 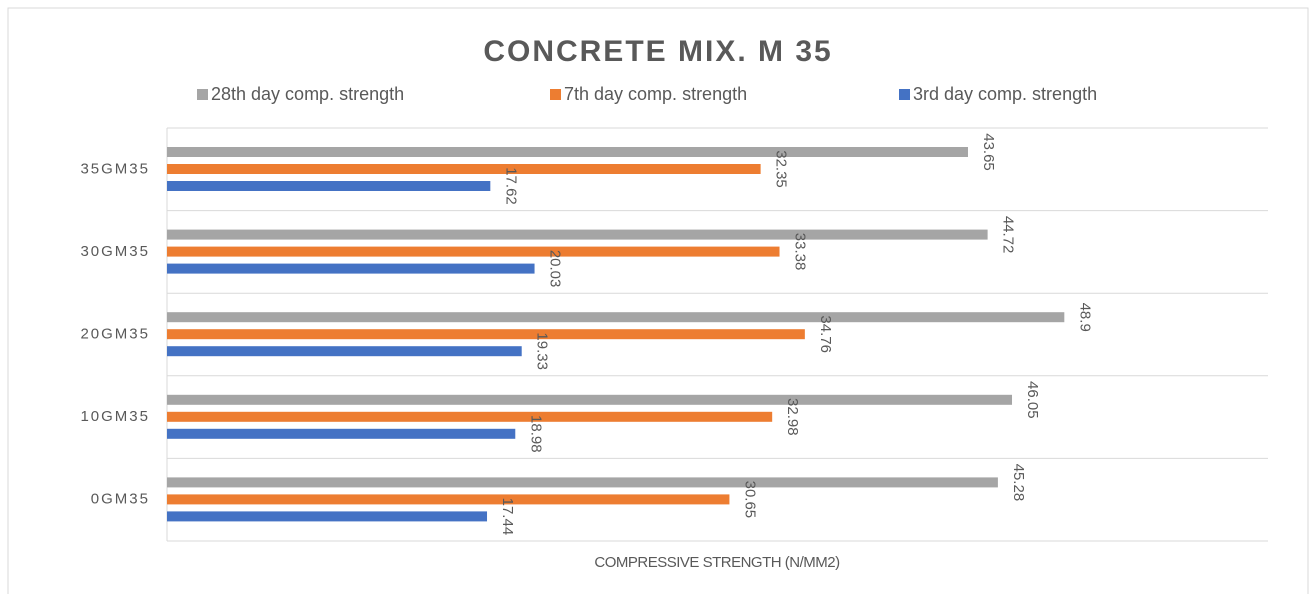 What do you see at coordinates (717, 562) in the screenshot?
I see `x-axis-label: COMPRESSIVE STRENGTH (N/MM2)` at bounding box center [717, 562].